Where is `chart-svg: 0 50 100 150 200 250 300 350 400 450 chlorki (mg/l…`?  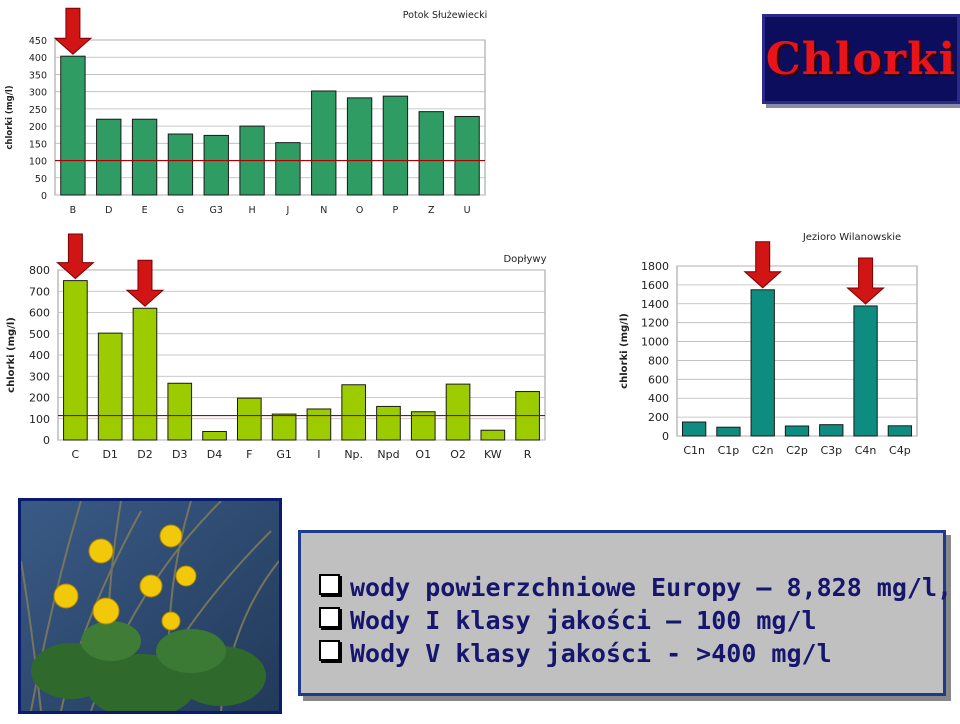
chart-svg: 0 50 100 150 200 250 300 350 400 450 chlorki (mg/l… is located at coordinates (246, 111).